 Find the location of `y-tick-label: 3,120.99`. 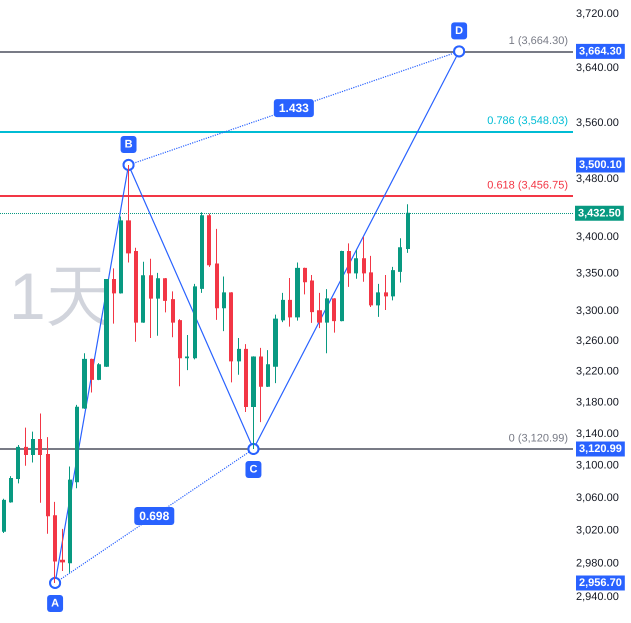

y-tick-label: 3,120.99 is located at coordinates (600, 448).